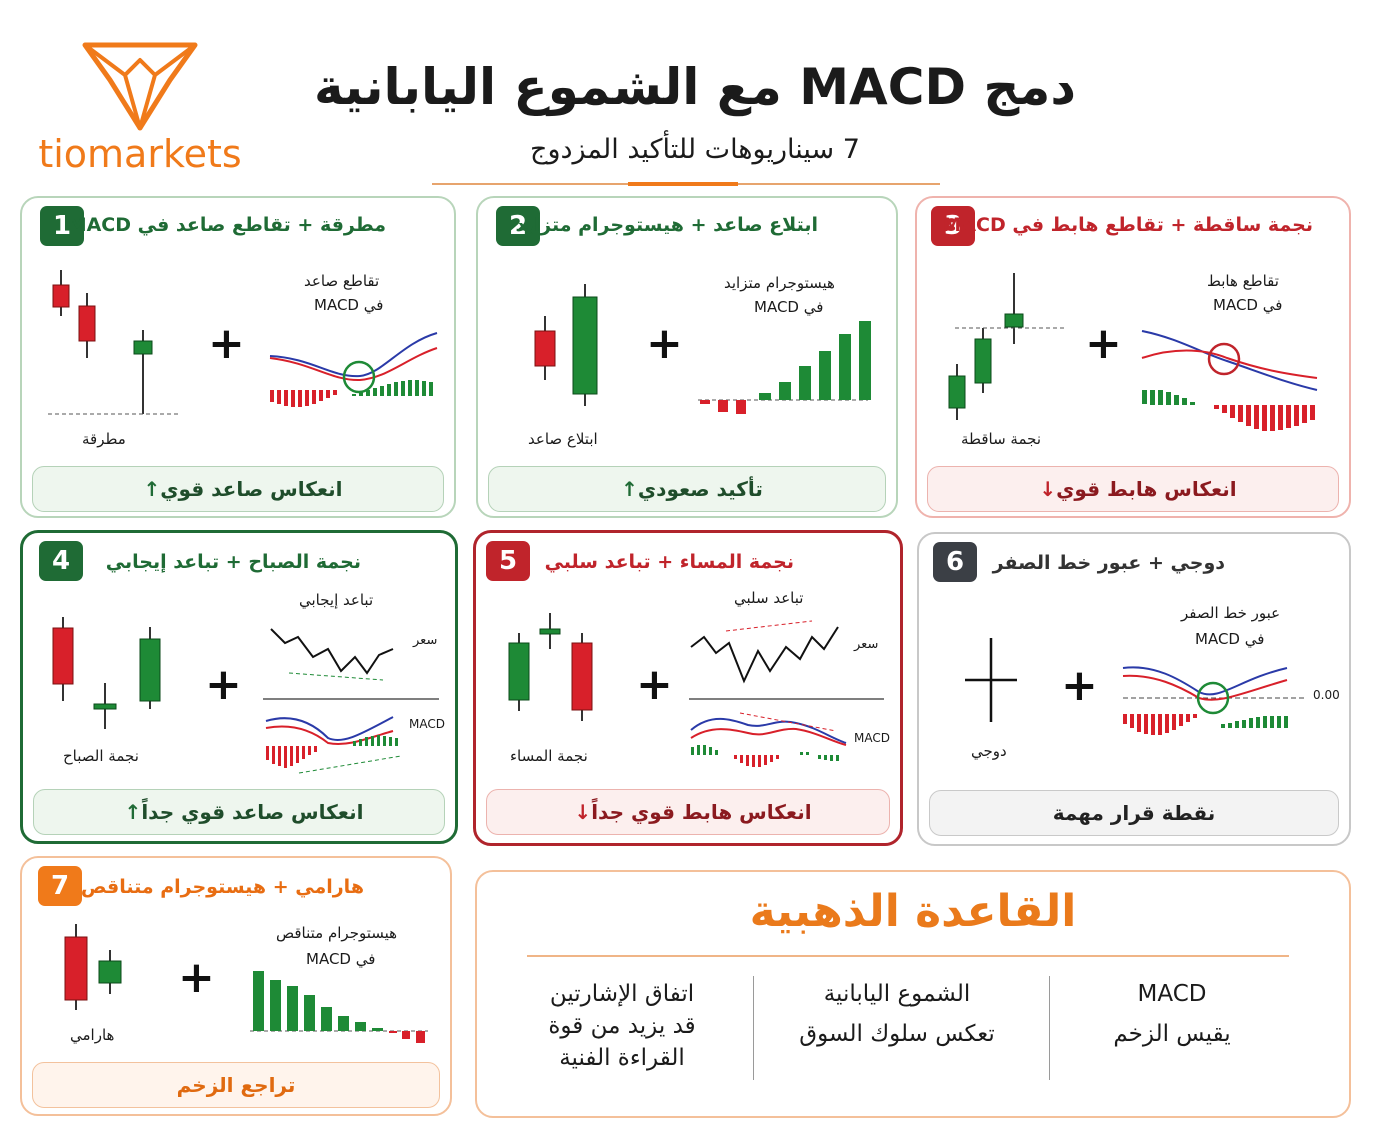  Describe the element at coordinates (226, 225) in the screenshot. I see `scenario-title: مطرقة + تقاطع صاعد في MACD` at that location.